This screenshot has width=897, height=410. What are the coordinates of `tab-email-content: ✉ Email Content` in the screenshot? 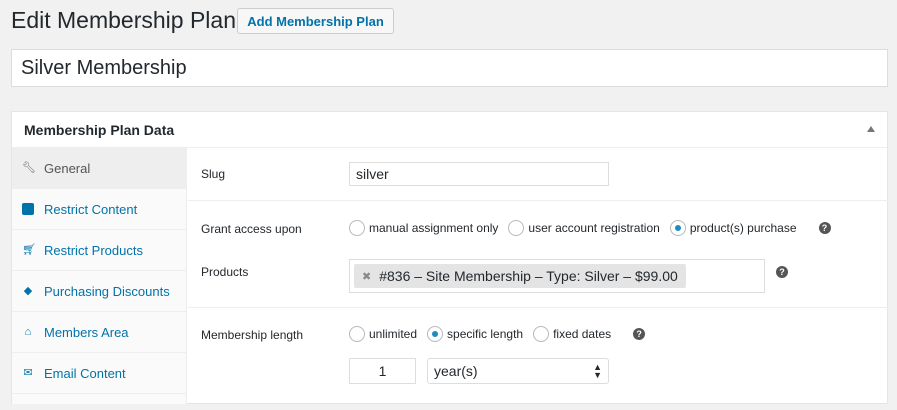 It's located at (99, 373).